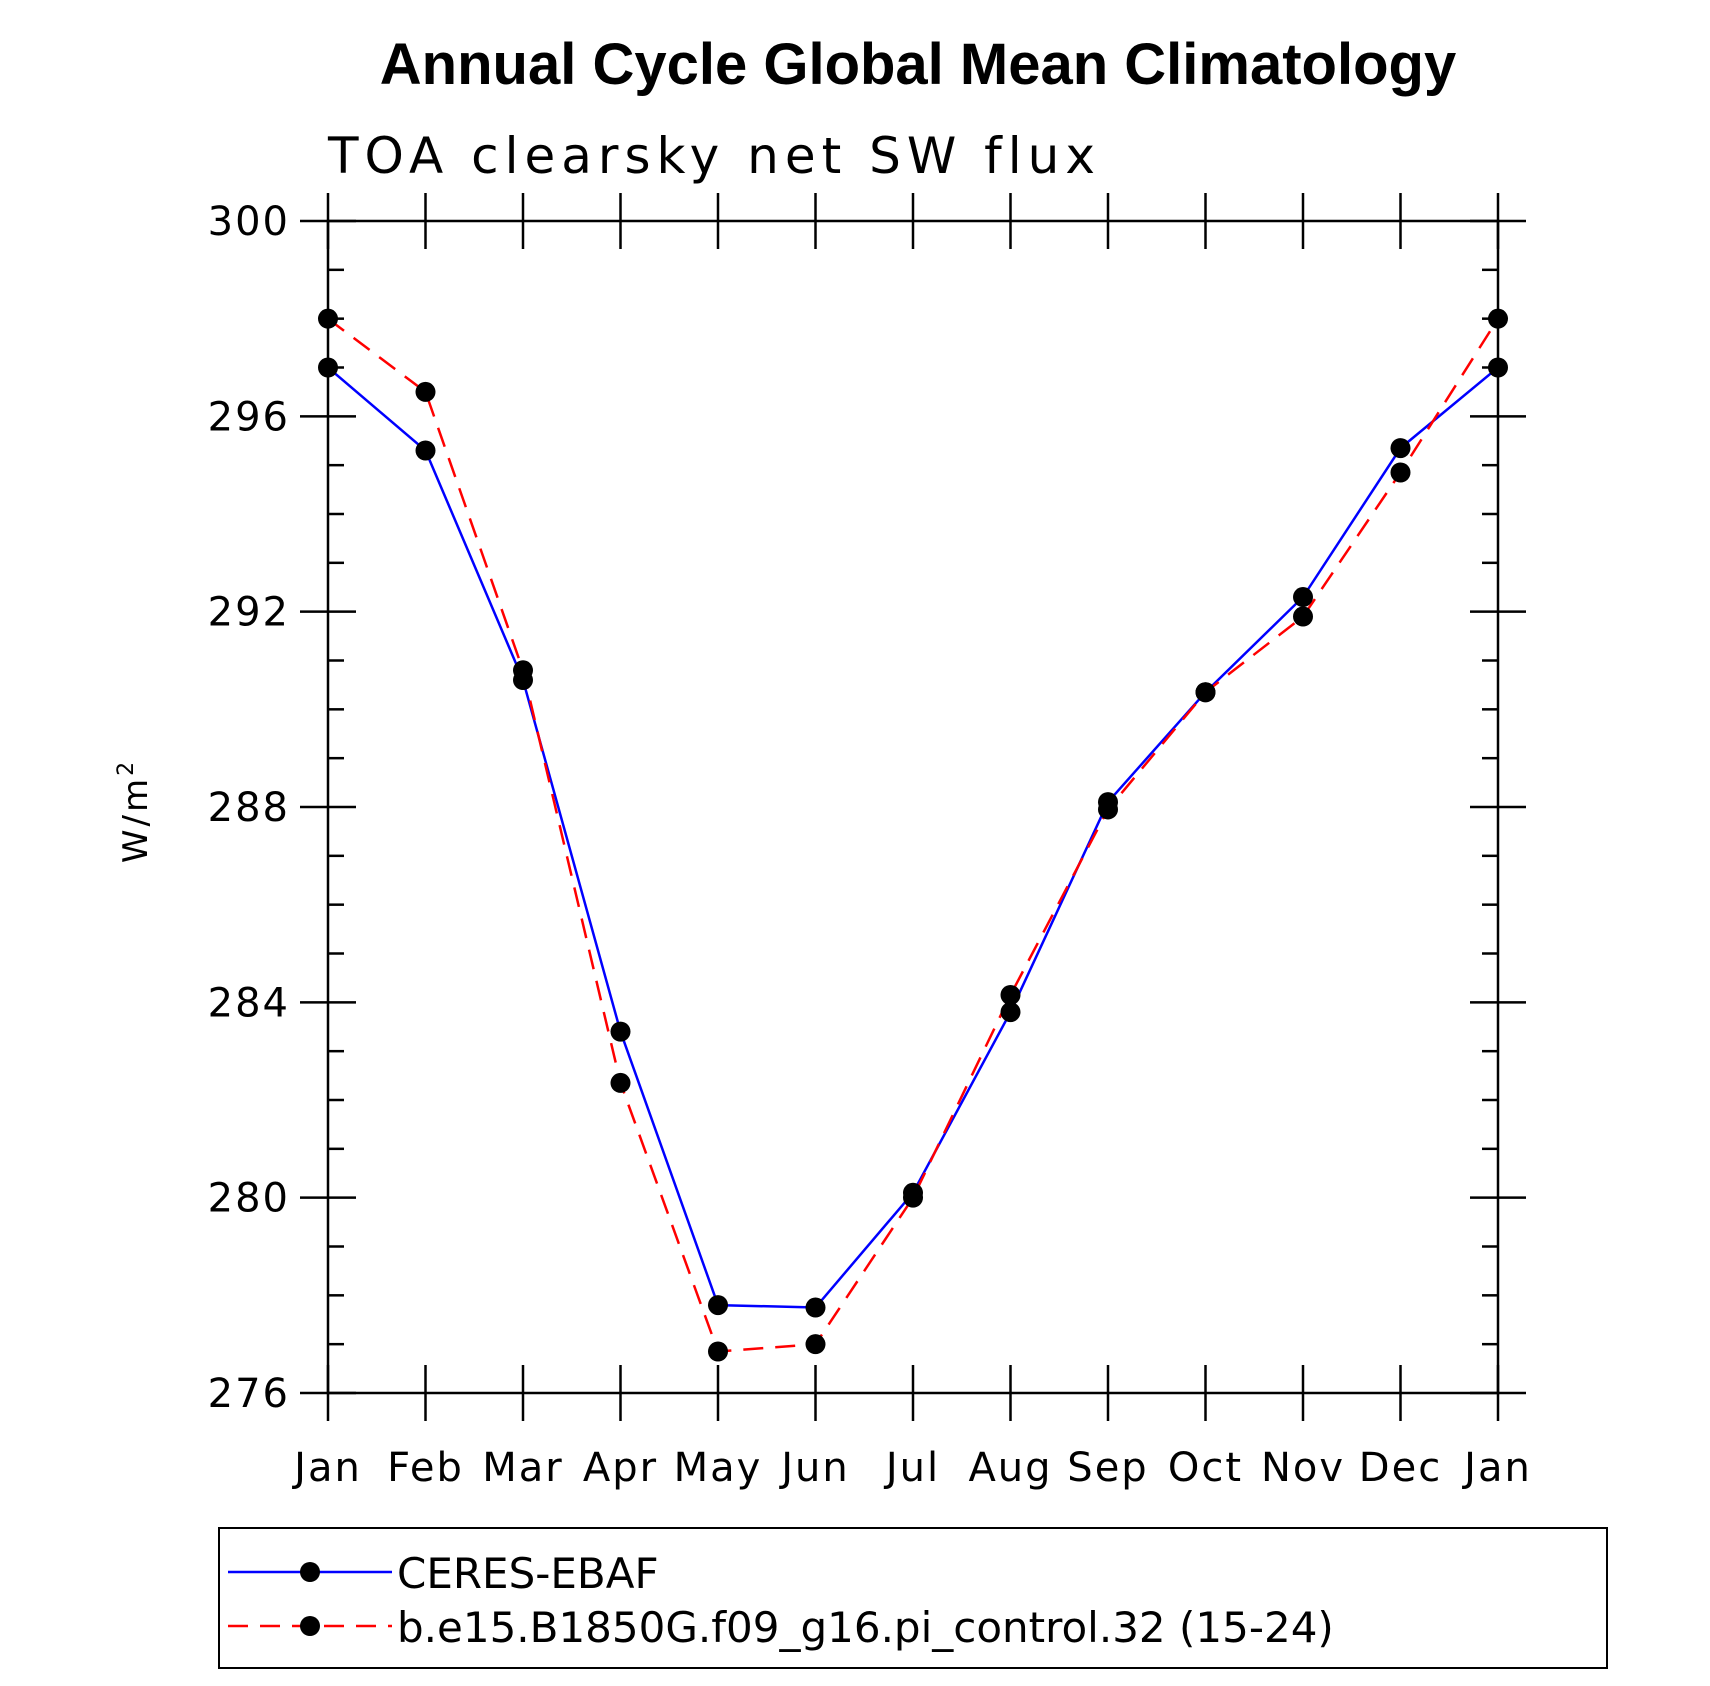 The height and width of the screenshot is (1686, 1710). What do you see at coordinates (249, 222) in the screenshot?
I see `y-tick-label: 300` at bounding box center [249, 222].